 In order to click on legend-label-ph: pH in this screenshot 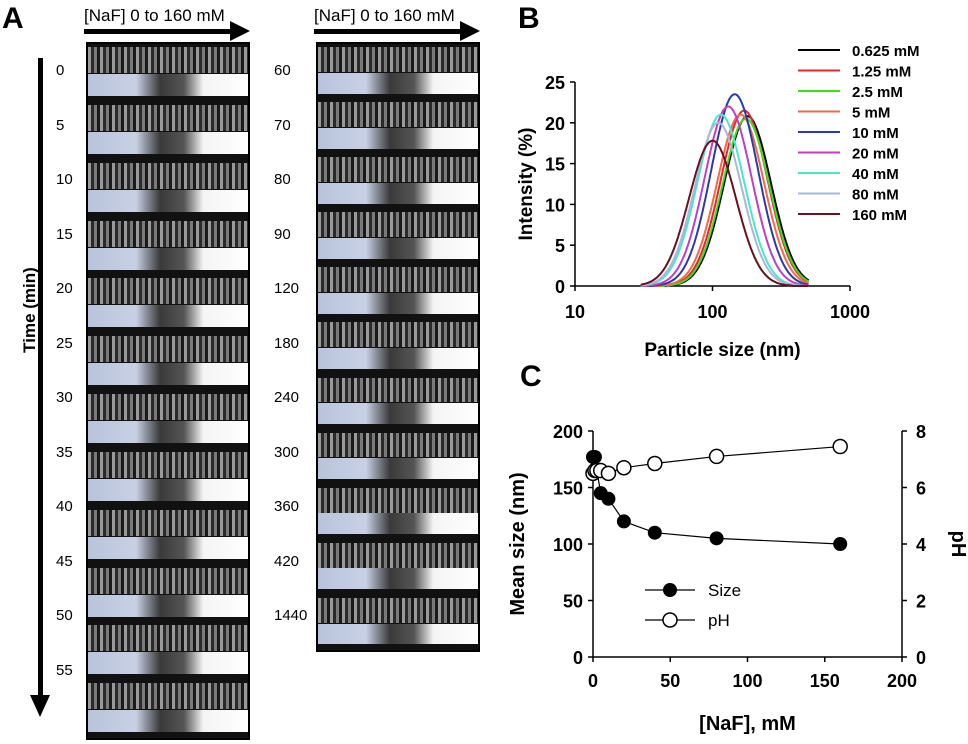, I will do `click(719, 620)`.